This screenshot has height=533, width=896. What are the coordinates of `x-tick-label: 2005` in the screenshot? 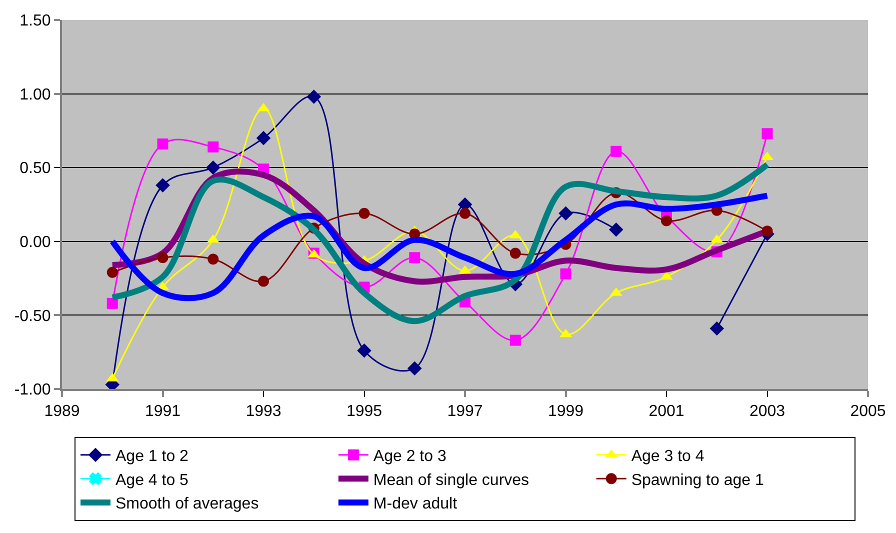 It's located at (868, 411).